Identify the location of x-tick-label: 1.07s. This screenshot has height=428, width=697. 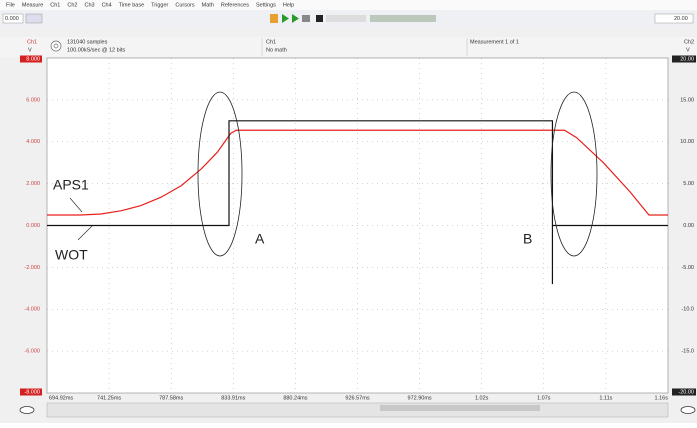
(544, 398).